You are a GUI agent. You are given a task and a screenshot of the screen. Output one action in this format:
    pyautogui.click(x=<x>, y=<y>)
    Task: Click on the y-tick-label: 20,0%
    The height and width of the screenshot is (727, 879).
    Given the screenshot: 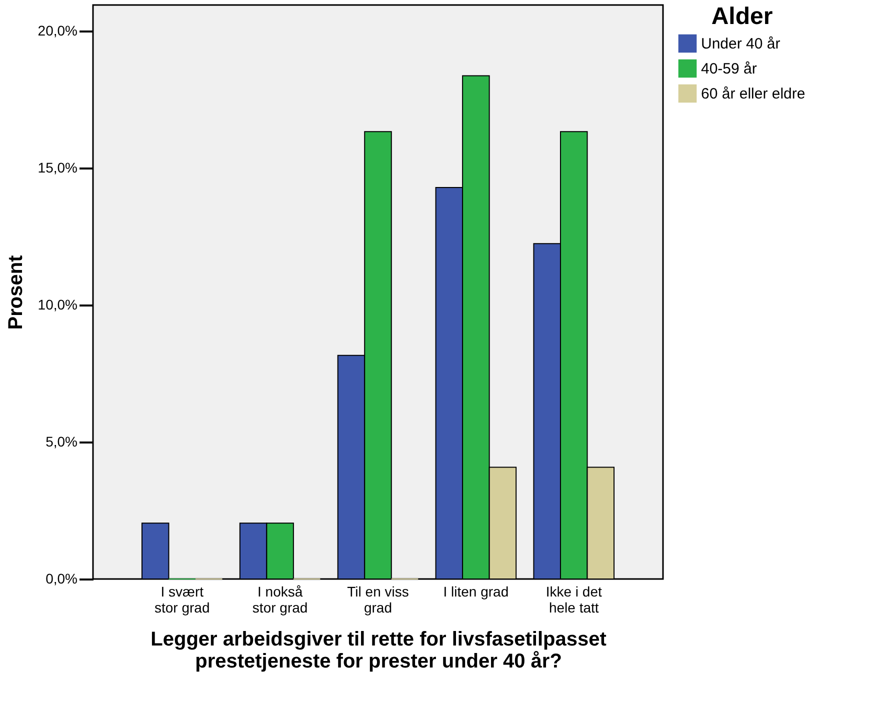 What is the action you would take?
    pyautogui.click(x=58, y=30)
    